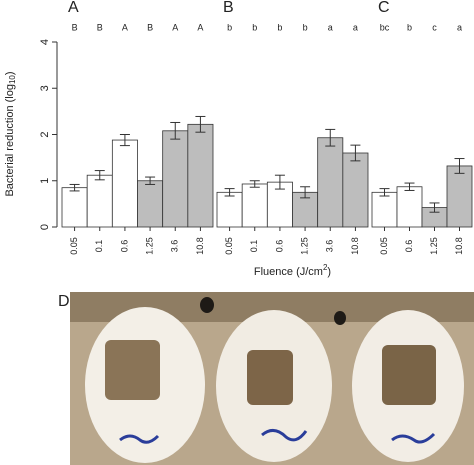 Image resolution: width=474 pixels, height=465 pixels. What do you see at coordinates (45, 88) in the screenshot?
I see `y-tick-label: 3` at bounding box center [45, 88].